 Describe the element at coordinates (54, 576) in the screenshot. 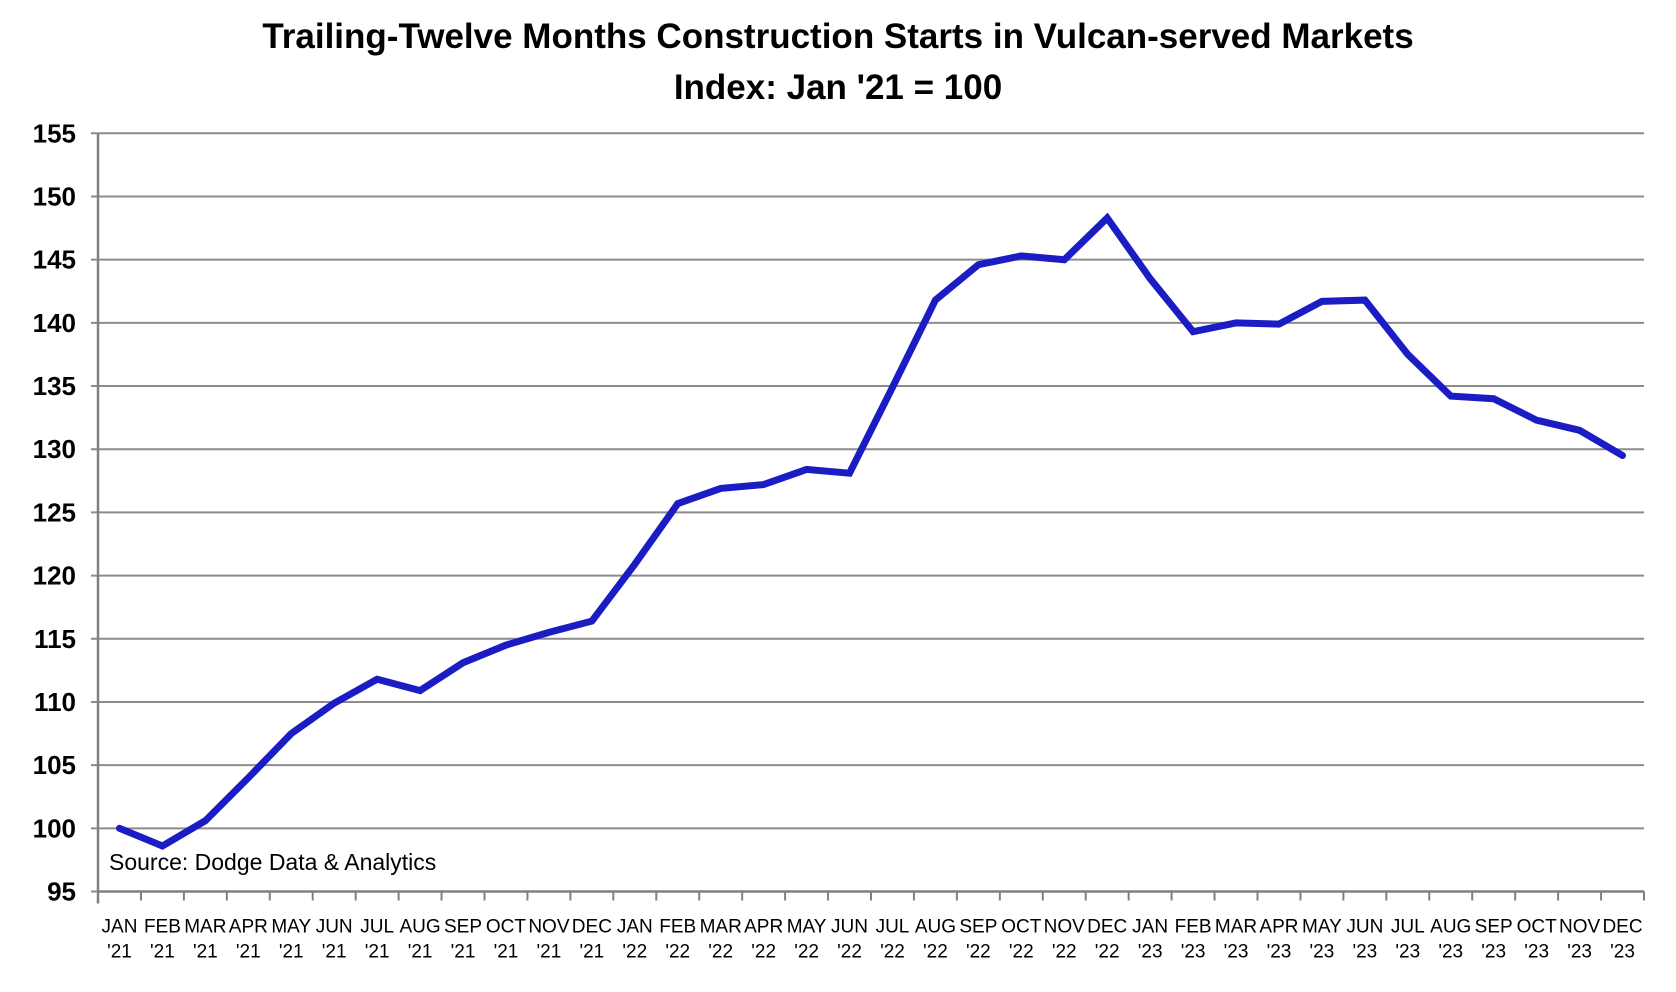

I see `y-tick-label: 120` at that location.